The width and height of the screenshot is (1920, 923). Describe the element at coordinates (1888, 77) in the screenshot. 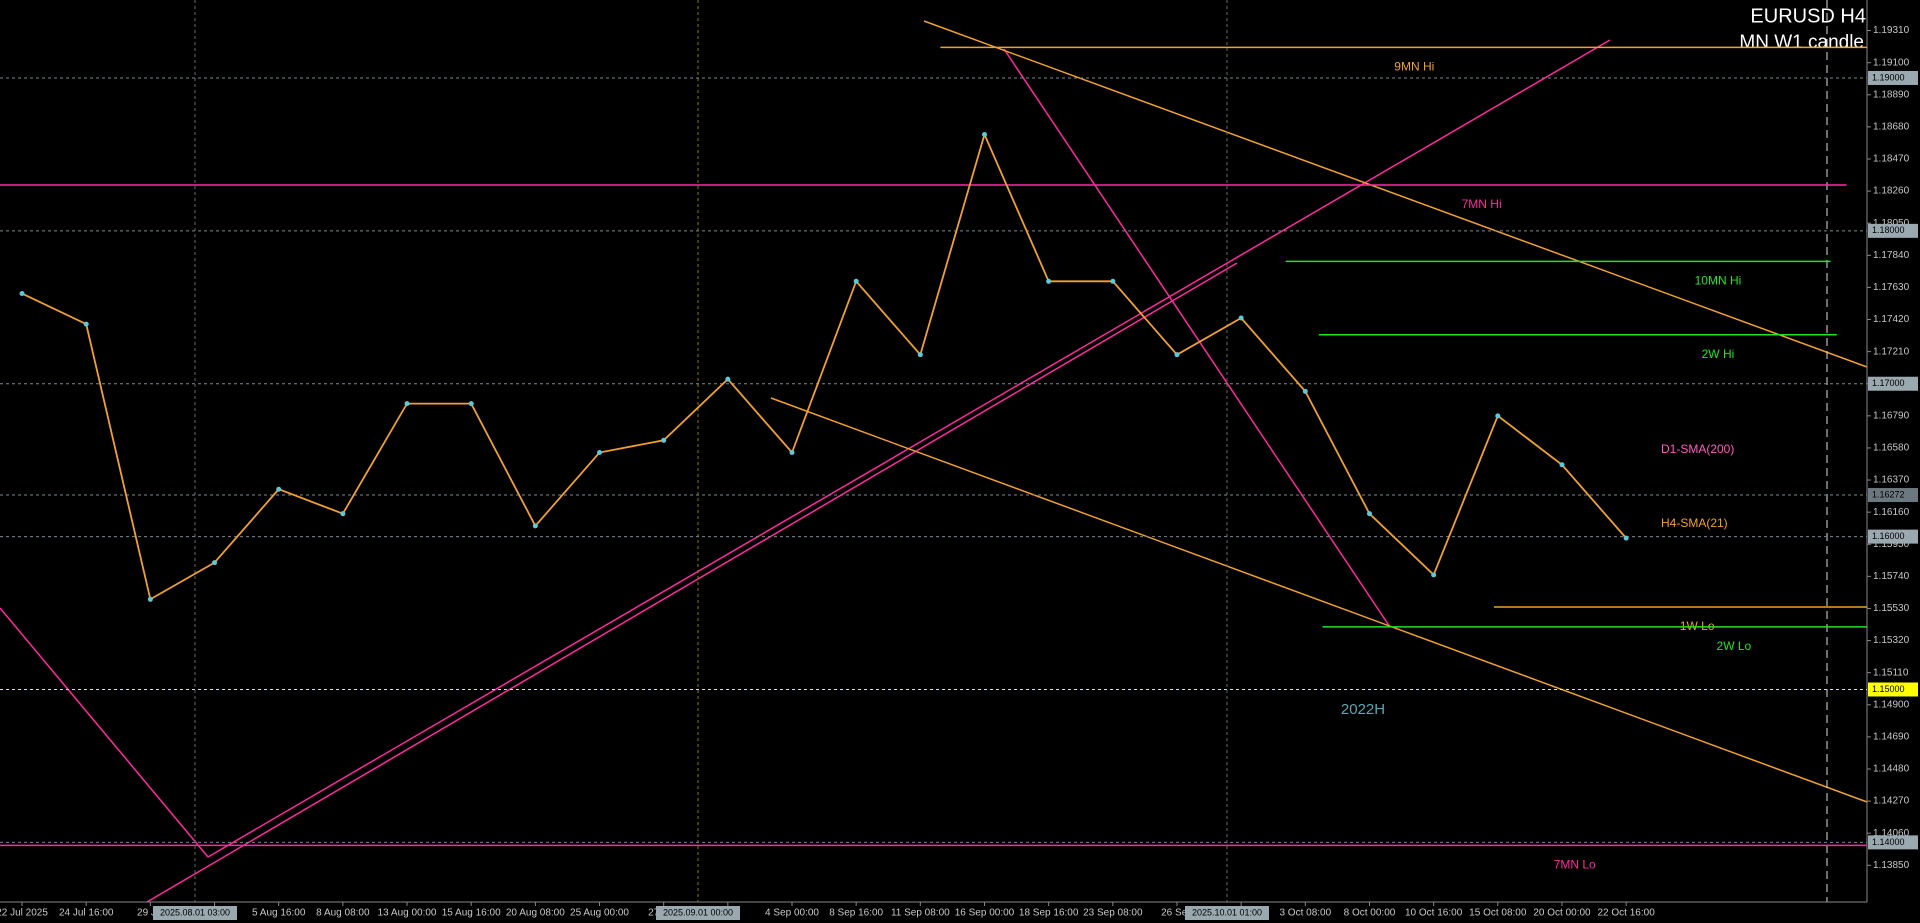

I see `price-label: 1.19000` at that location.